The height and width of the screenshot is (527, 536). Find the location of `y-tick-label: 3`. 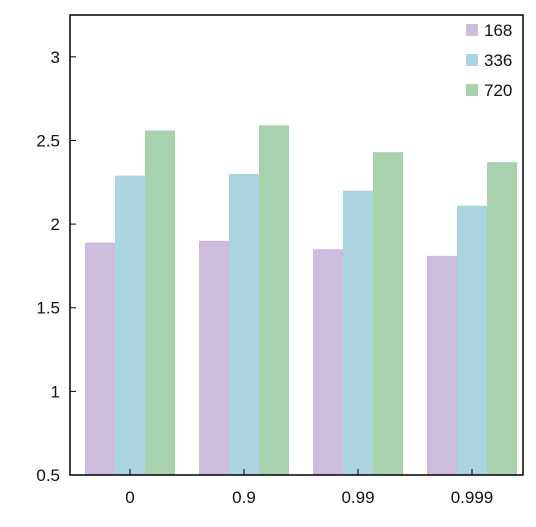

y-tick-label: 3 is located at coordinates (55, 57).